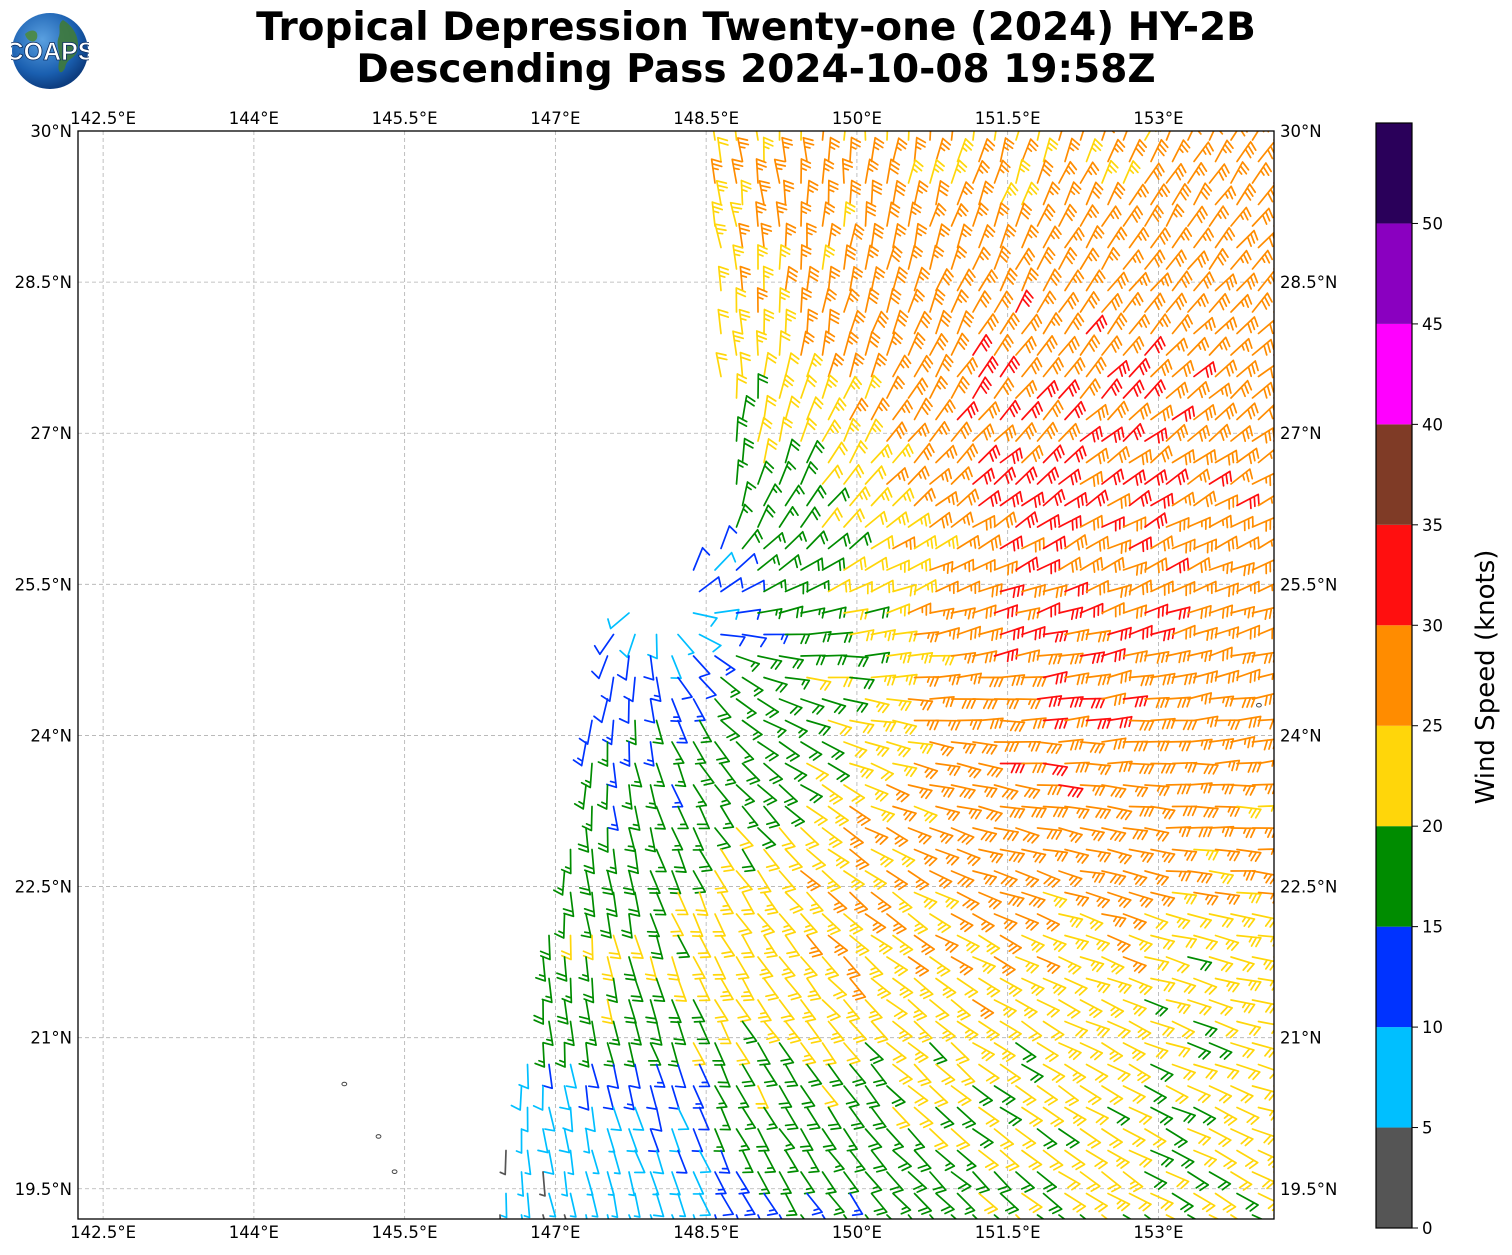 The height and width of the screenshot is (1255, 1512). What do you see at coordinates (50, 52) in the screenshot?
I see `logo-text: COAPS` at bounding box center [50, 52].